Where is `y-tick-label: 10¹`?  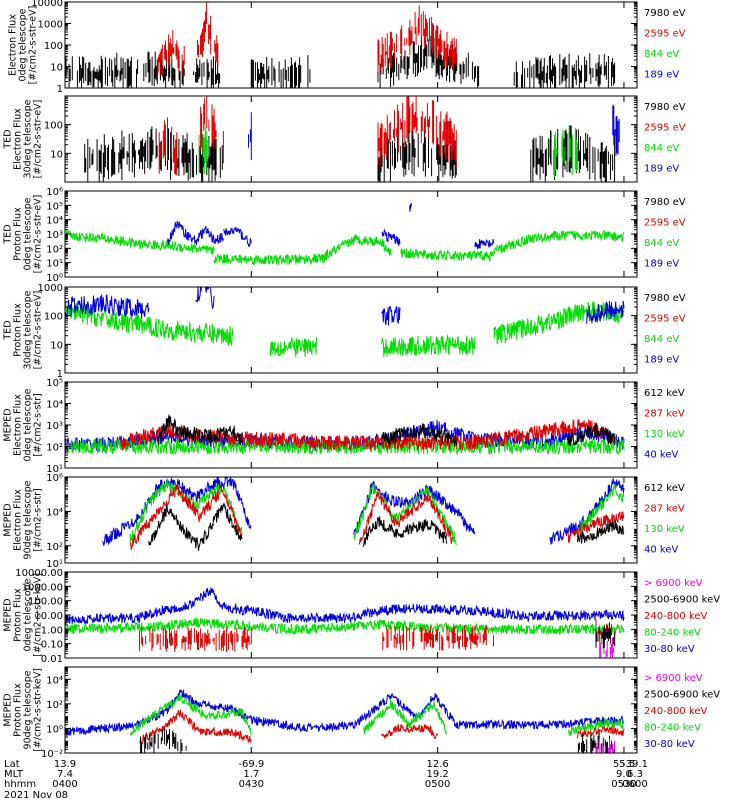
y-tick-label: 10¹ is located at coordinates (54, 469).